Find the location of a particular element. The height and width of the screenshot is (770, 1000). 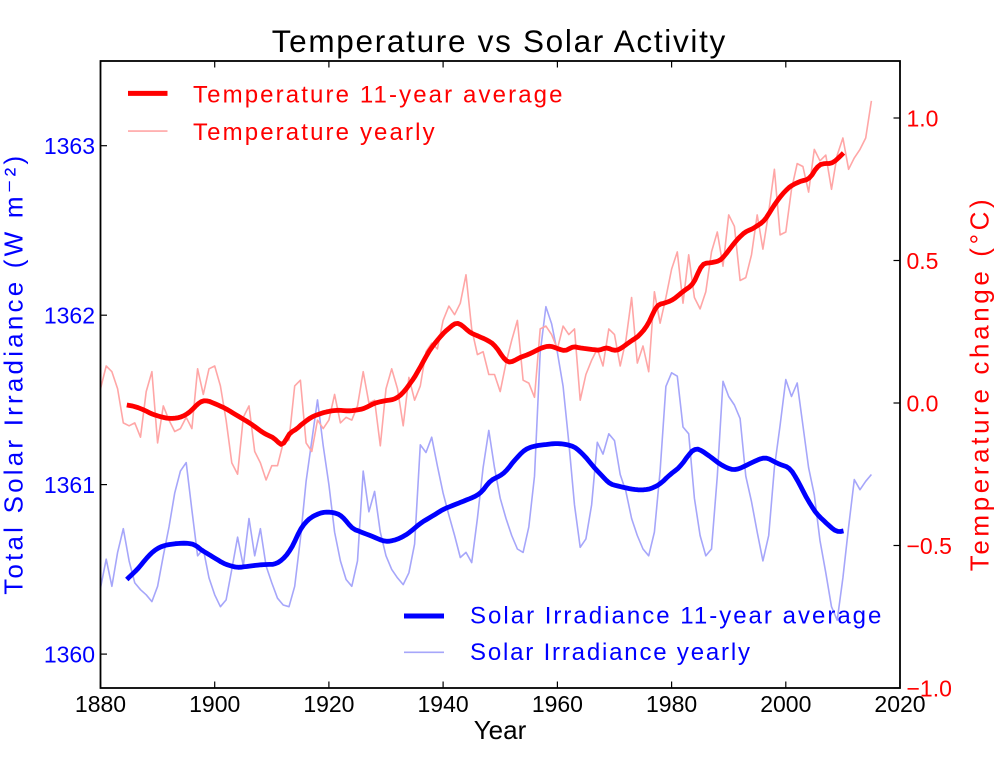

svg-text: Total Solar Irradiance (W m⁻²) is located at coordinates (14, 375).